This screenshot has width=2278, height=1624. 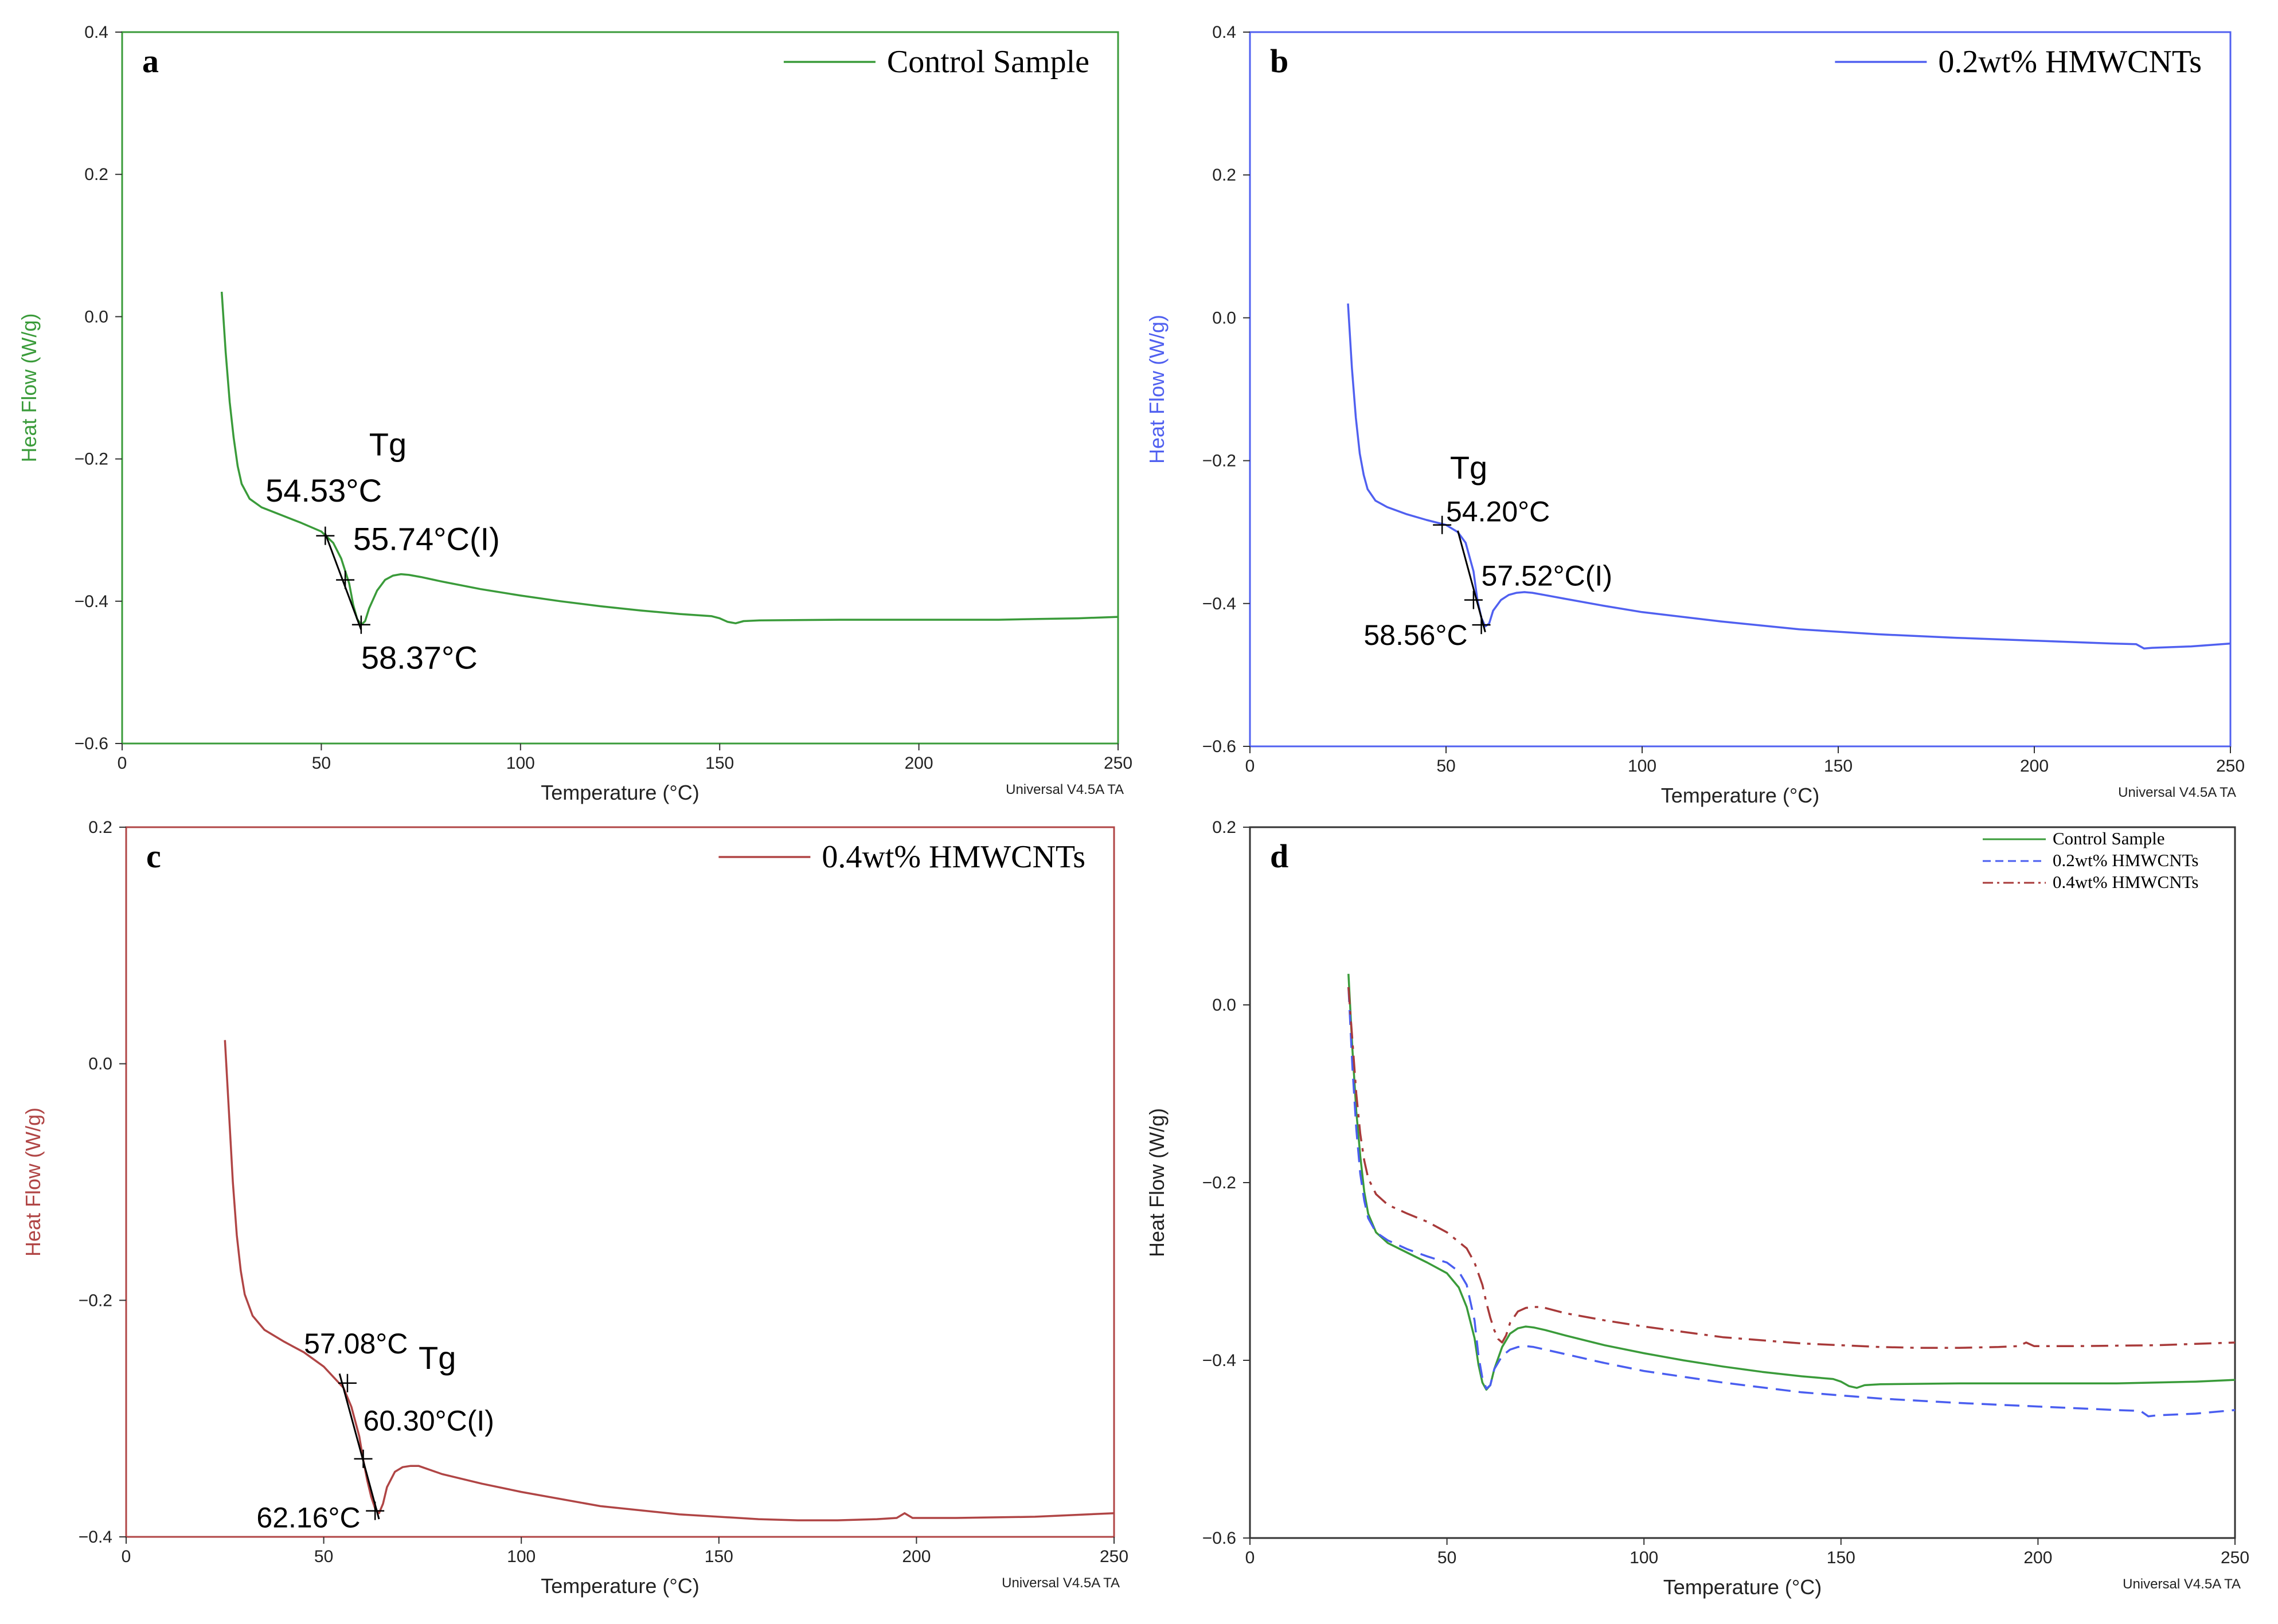 What do you see at coordinates (323, 490) in the screenshot?
I see `annotation-label: 54.53°C` at bounding box center [323, 490].